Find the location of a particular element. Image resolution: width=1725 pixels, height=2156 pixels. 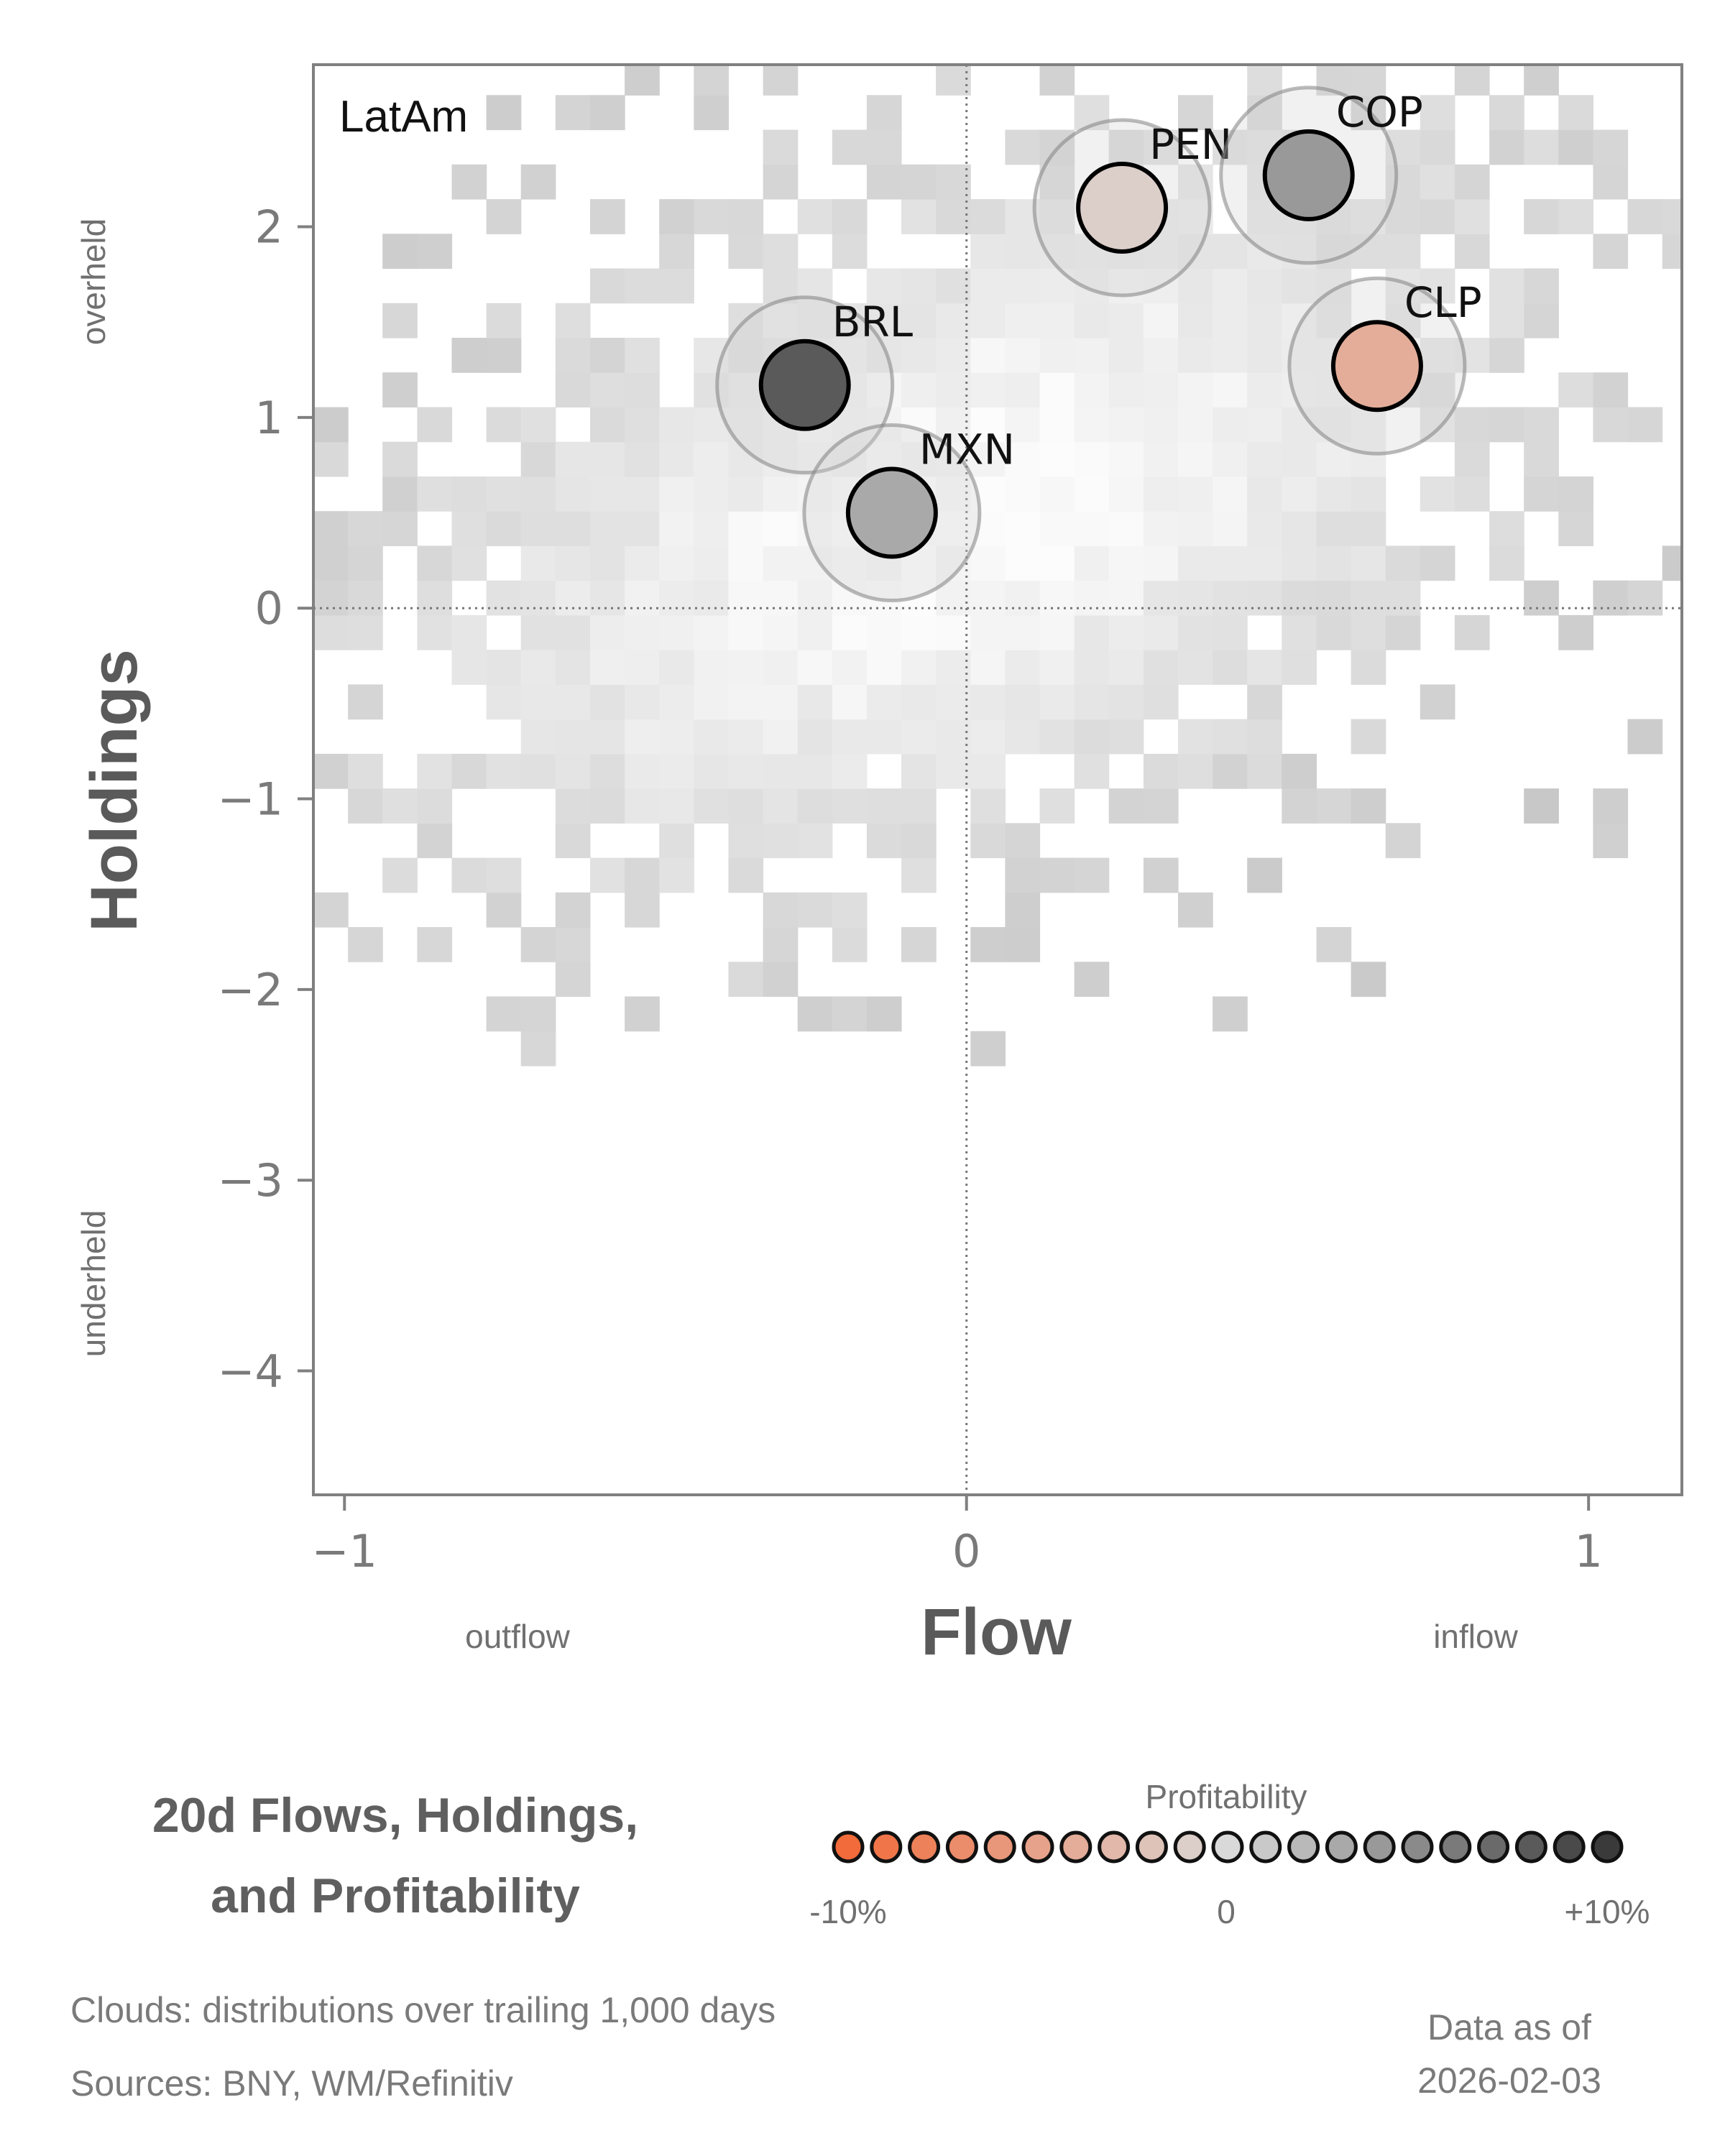

y-tick-label: 2 is located at coordinates (269, 228).